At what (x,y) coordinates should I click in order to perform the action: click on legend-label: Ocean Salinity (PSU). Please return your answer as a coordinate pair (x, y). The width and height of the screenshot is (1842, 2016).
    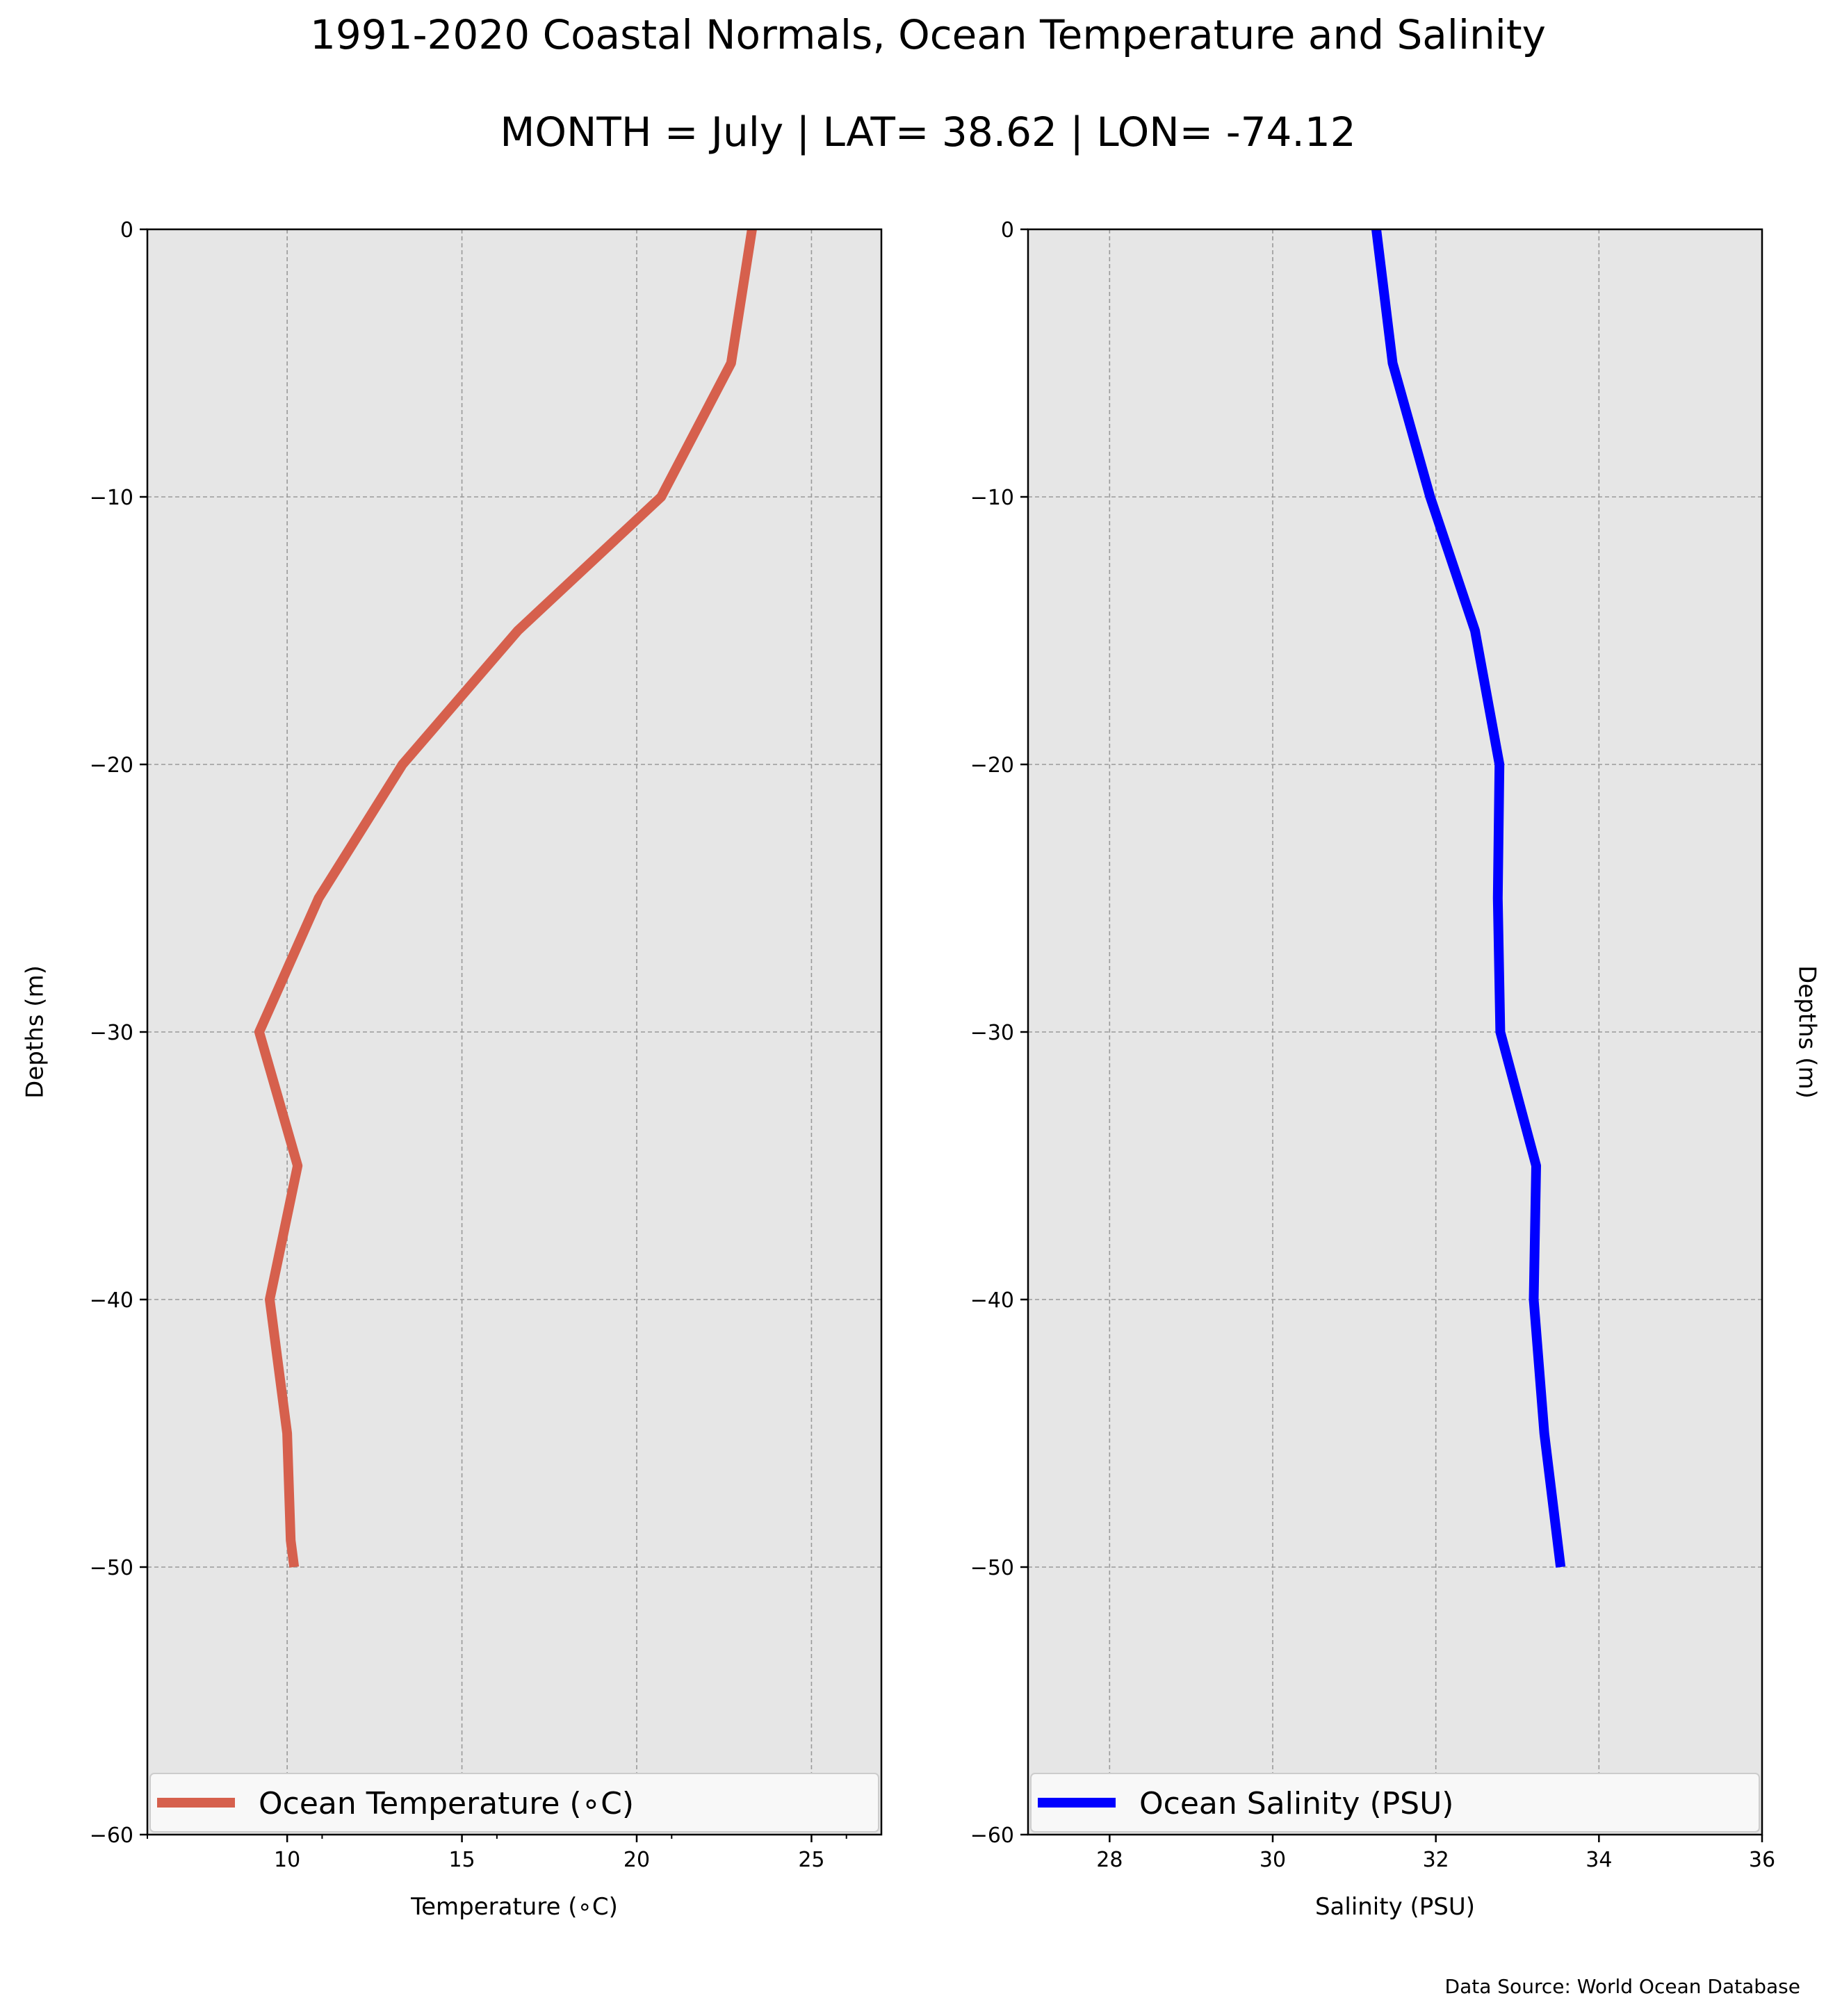
    Looking at the image, I should click on (1296, 1804).